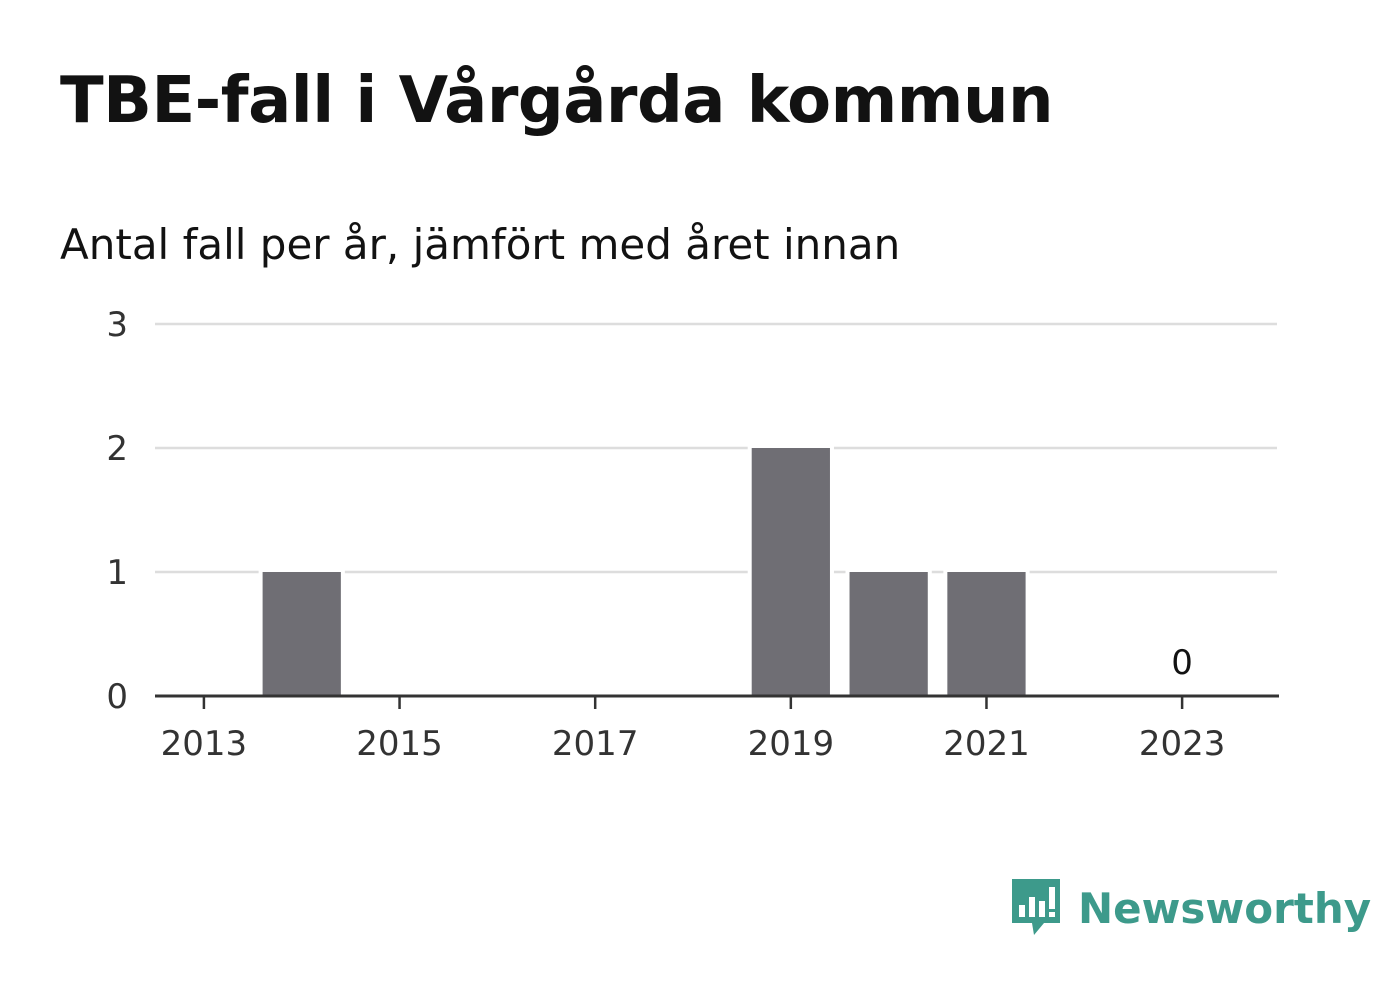  I want to click on x-tick-label-2023: 2023, so click(1182, 744).